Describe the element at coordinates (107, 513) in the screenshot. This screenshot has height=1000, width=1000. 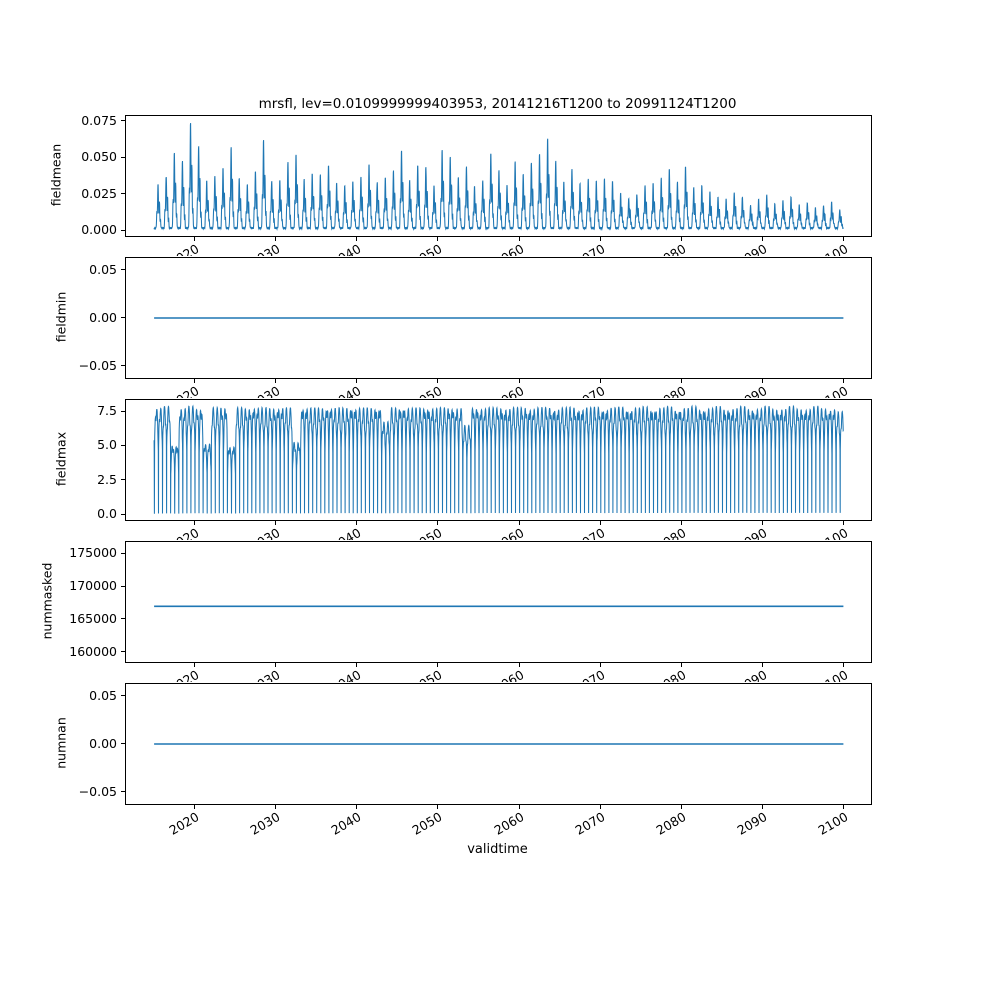
I see `y-tick-label: 0.0` at that location.